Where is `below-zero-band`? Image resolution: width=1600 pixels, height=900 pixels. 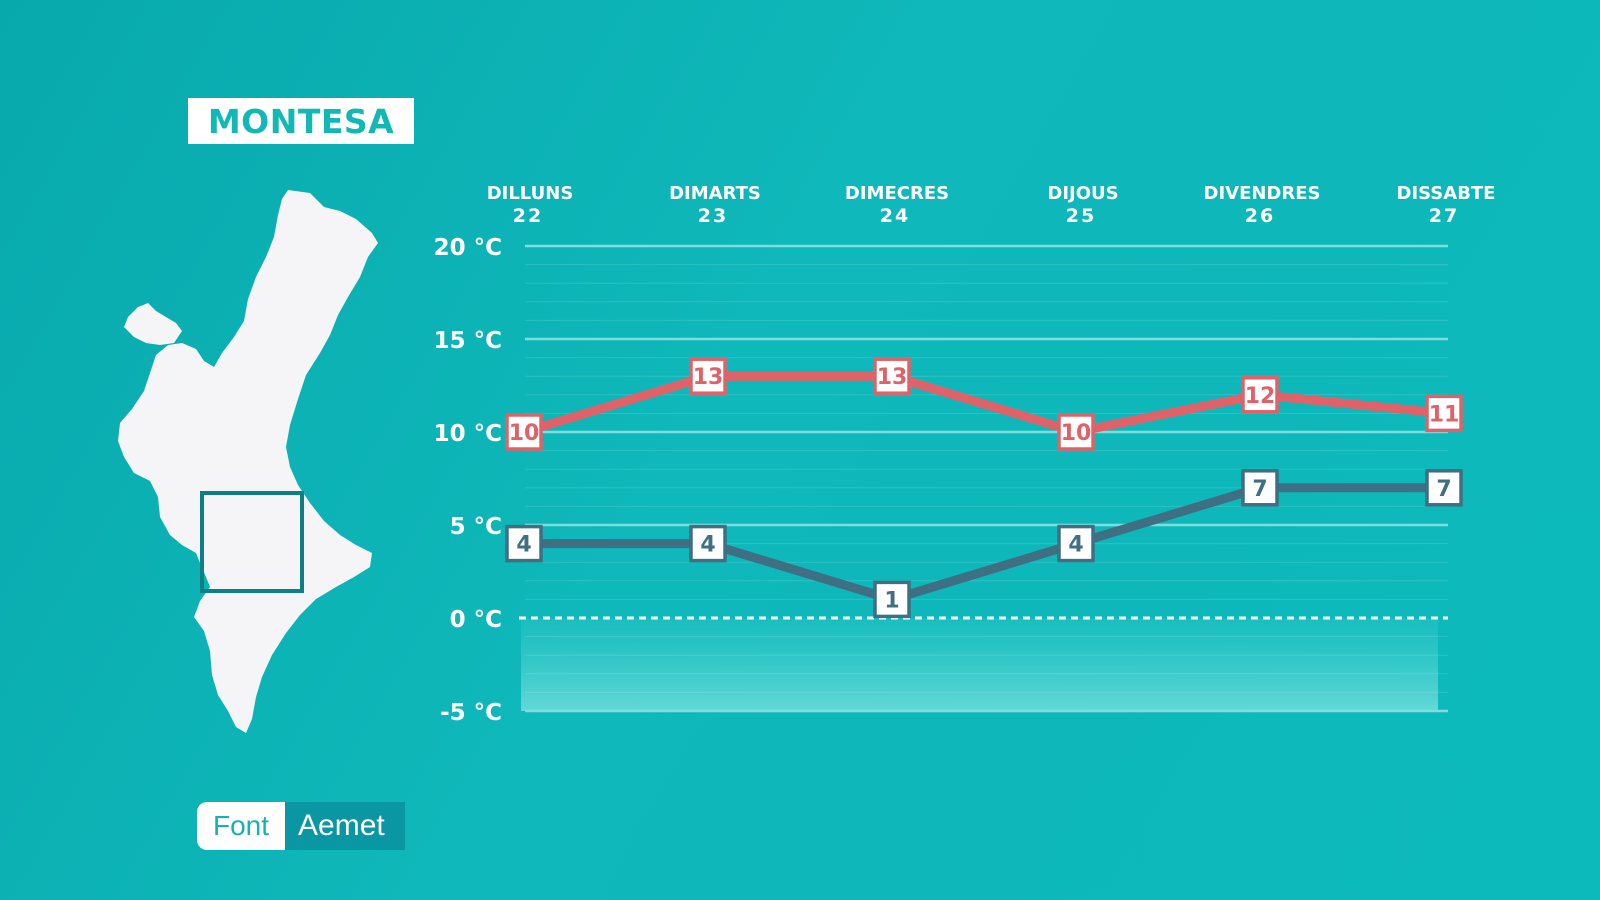 below-zero-band is located at coordinates (979, 664).